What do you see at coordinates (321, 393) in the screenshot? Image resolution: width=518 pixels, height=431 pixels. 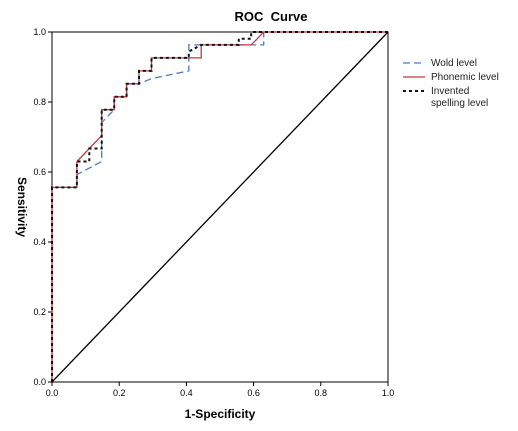 I see `x-tick-label: 0.8` at bounding box center [321, 393].